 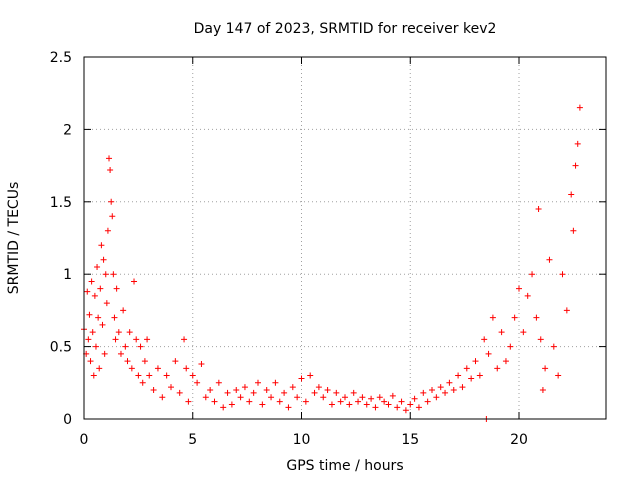 What do you see at coordinates (67, 130) in the screenshot?
I see `y-tick-label: 2` at bounding box center [67, 130].